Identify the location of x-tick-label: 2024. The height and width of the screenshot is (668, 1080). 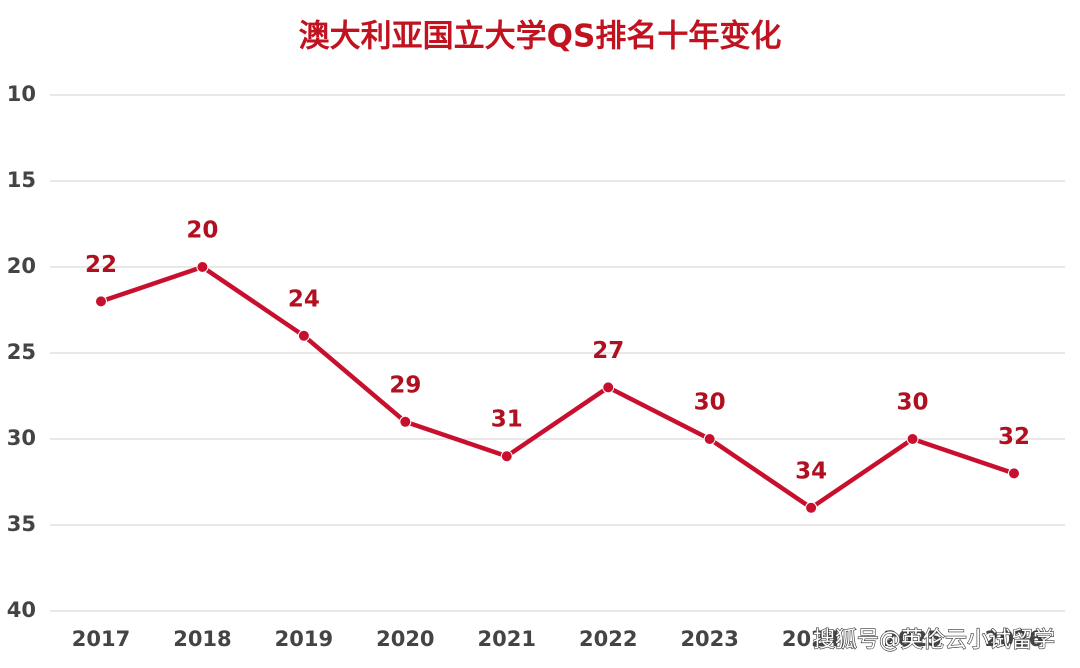
(811, 639).